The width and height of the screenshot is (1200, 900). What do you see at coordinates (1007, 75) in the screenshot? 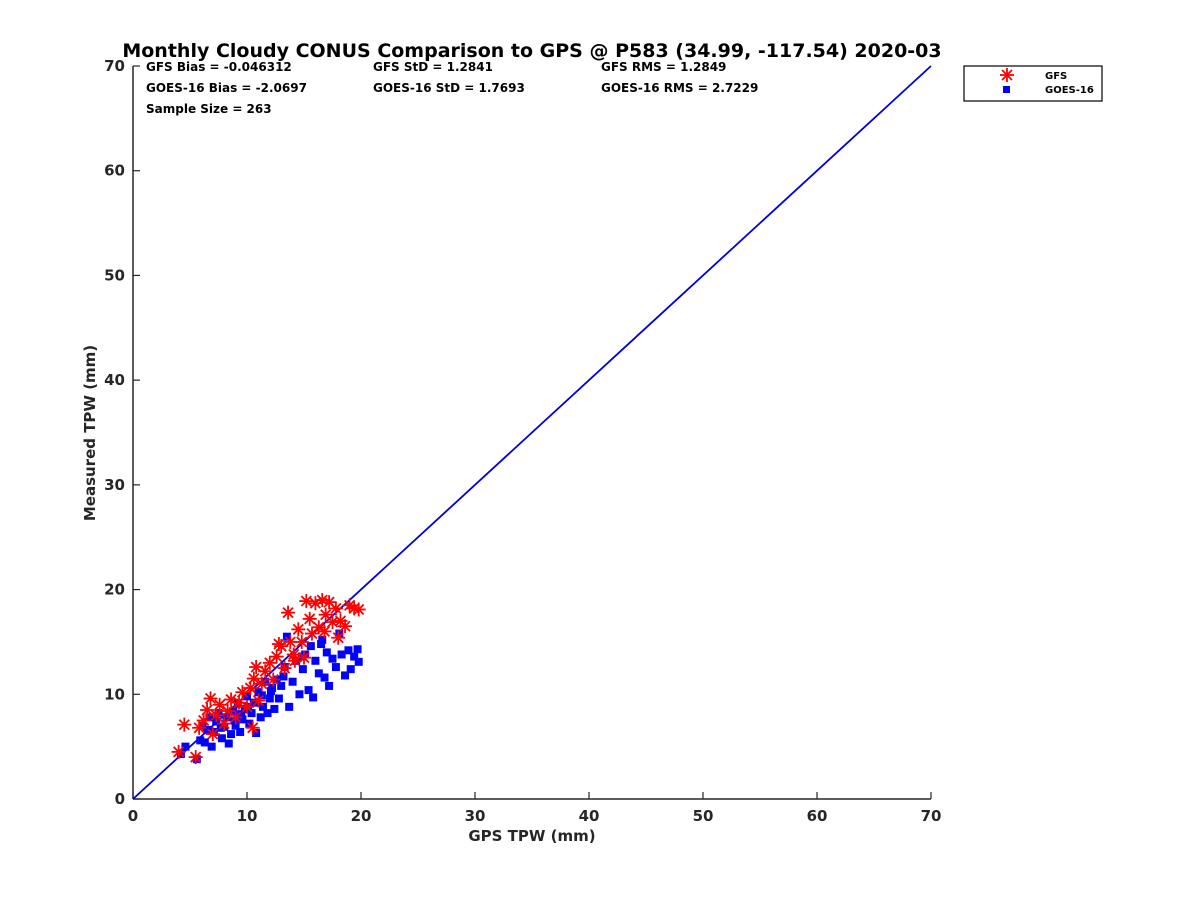
I see `legend-gfs-asterisk` at bounding box center [1007, 75].